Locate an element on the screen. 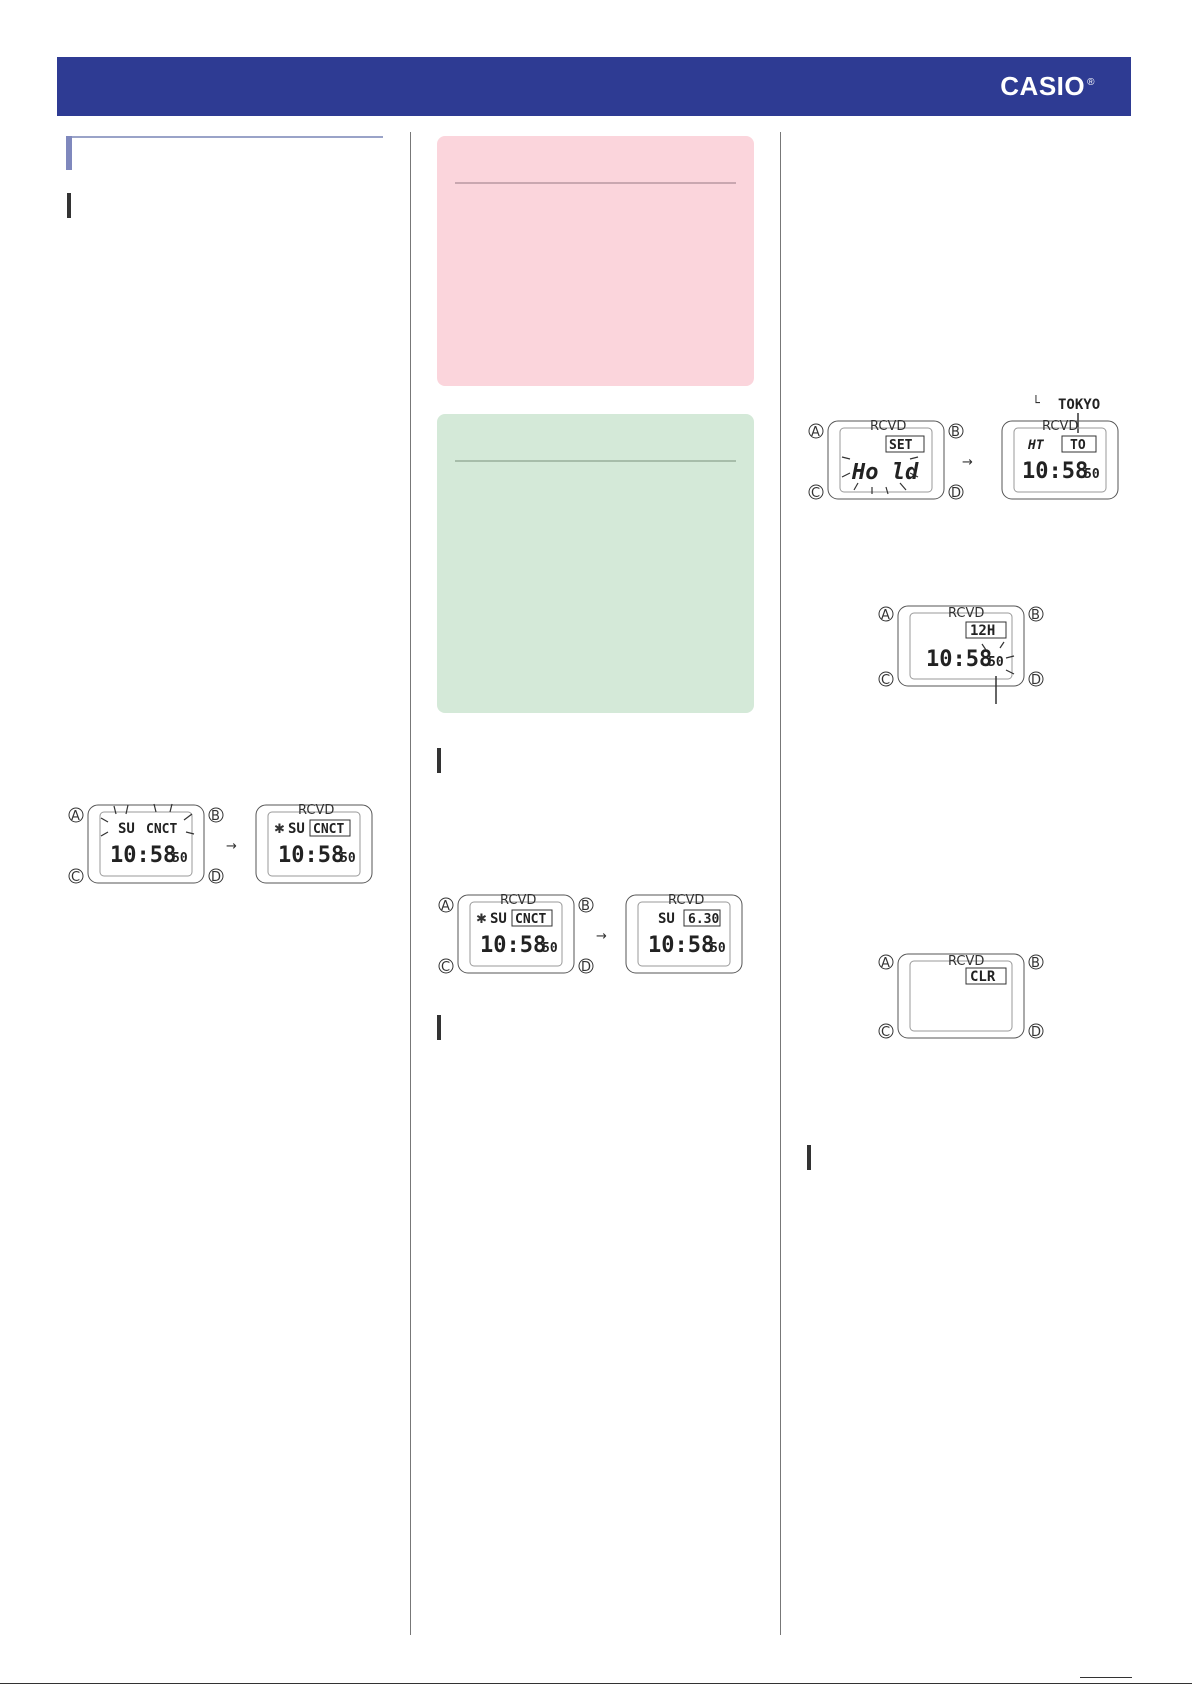  section-title-tab is located at coordinates (69, 153).